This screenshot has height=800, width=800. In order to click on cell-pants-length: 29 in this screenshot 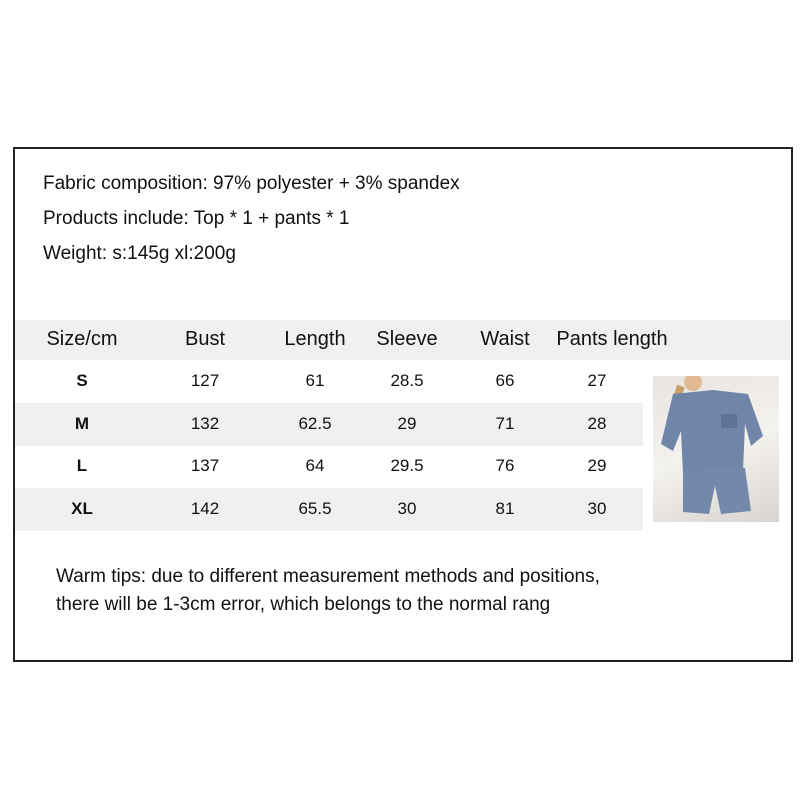, I will do `click(597, 465)`.